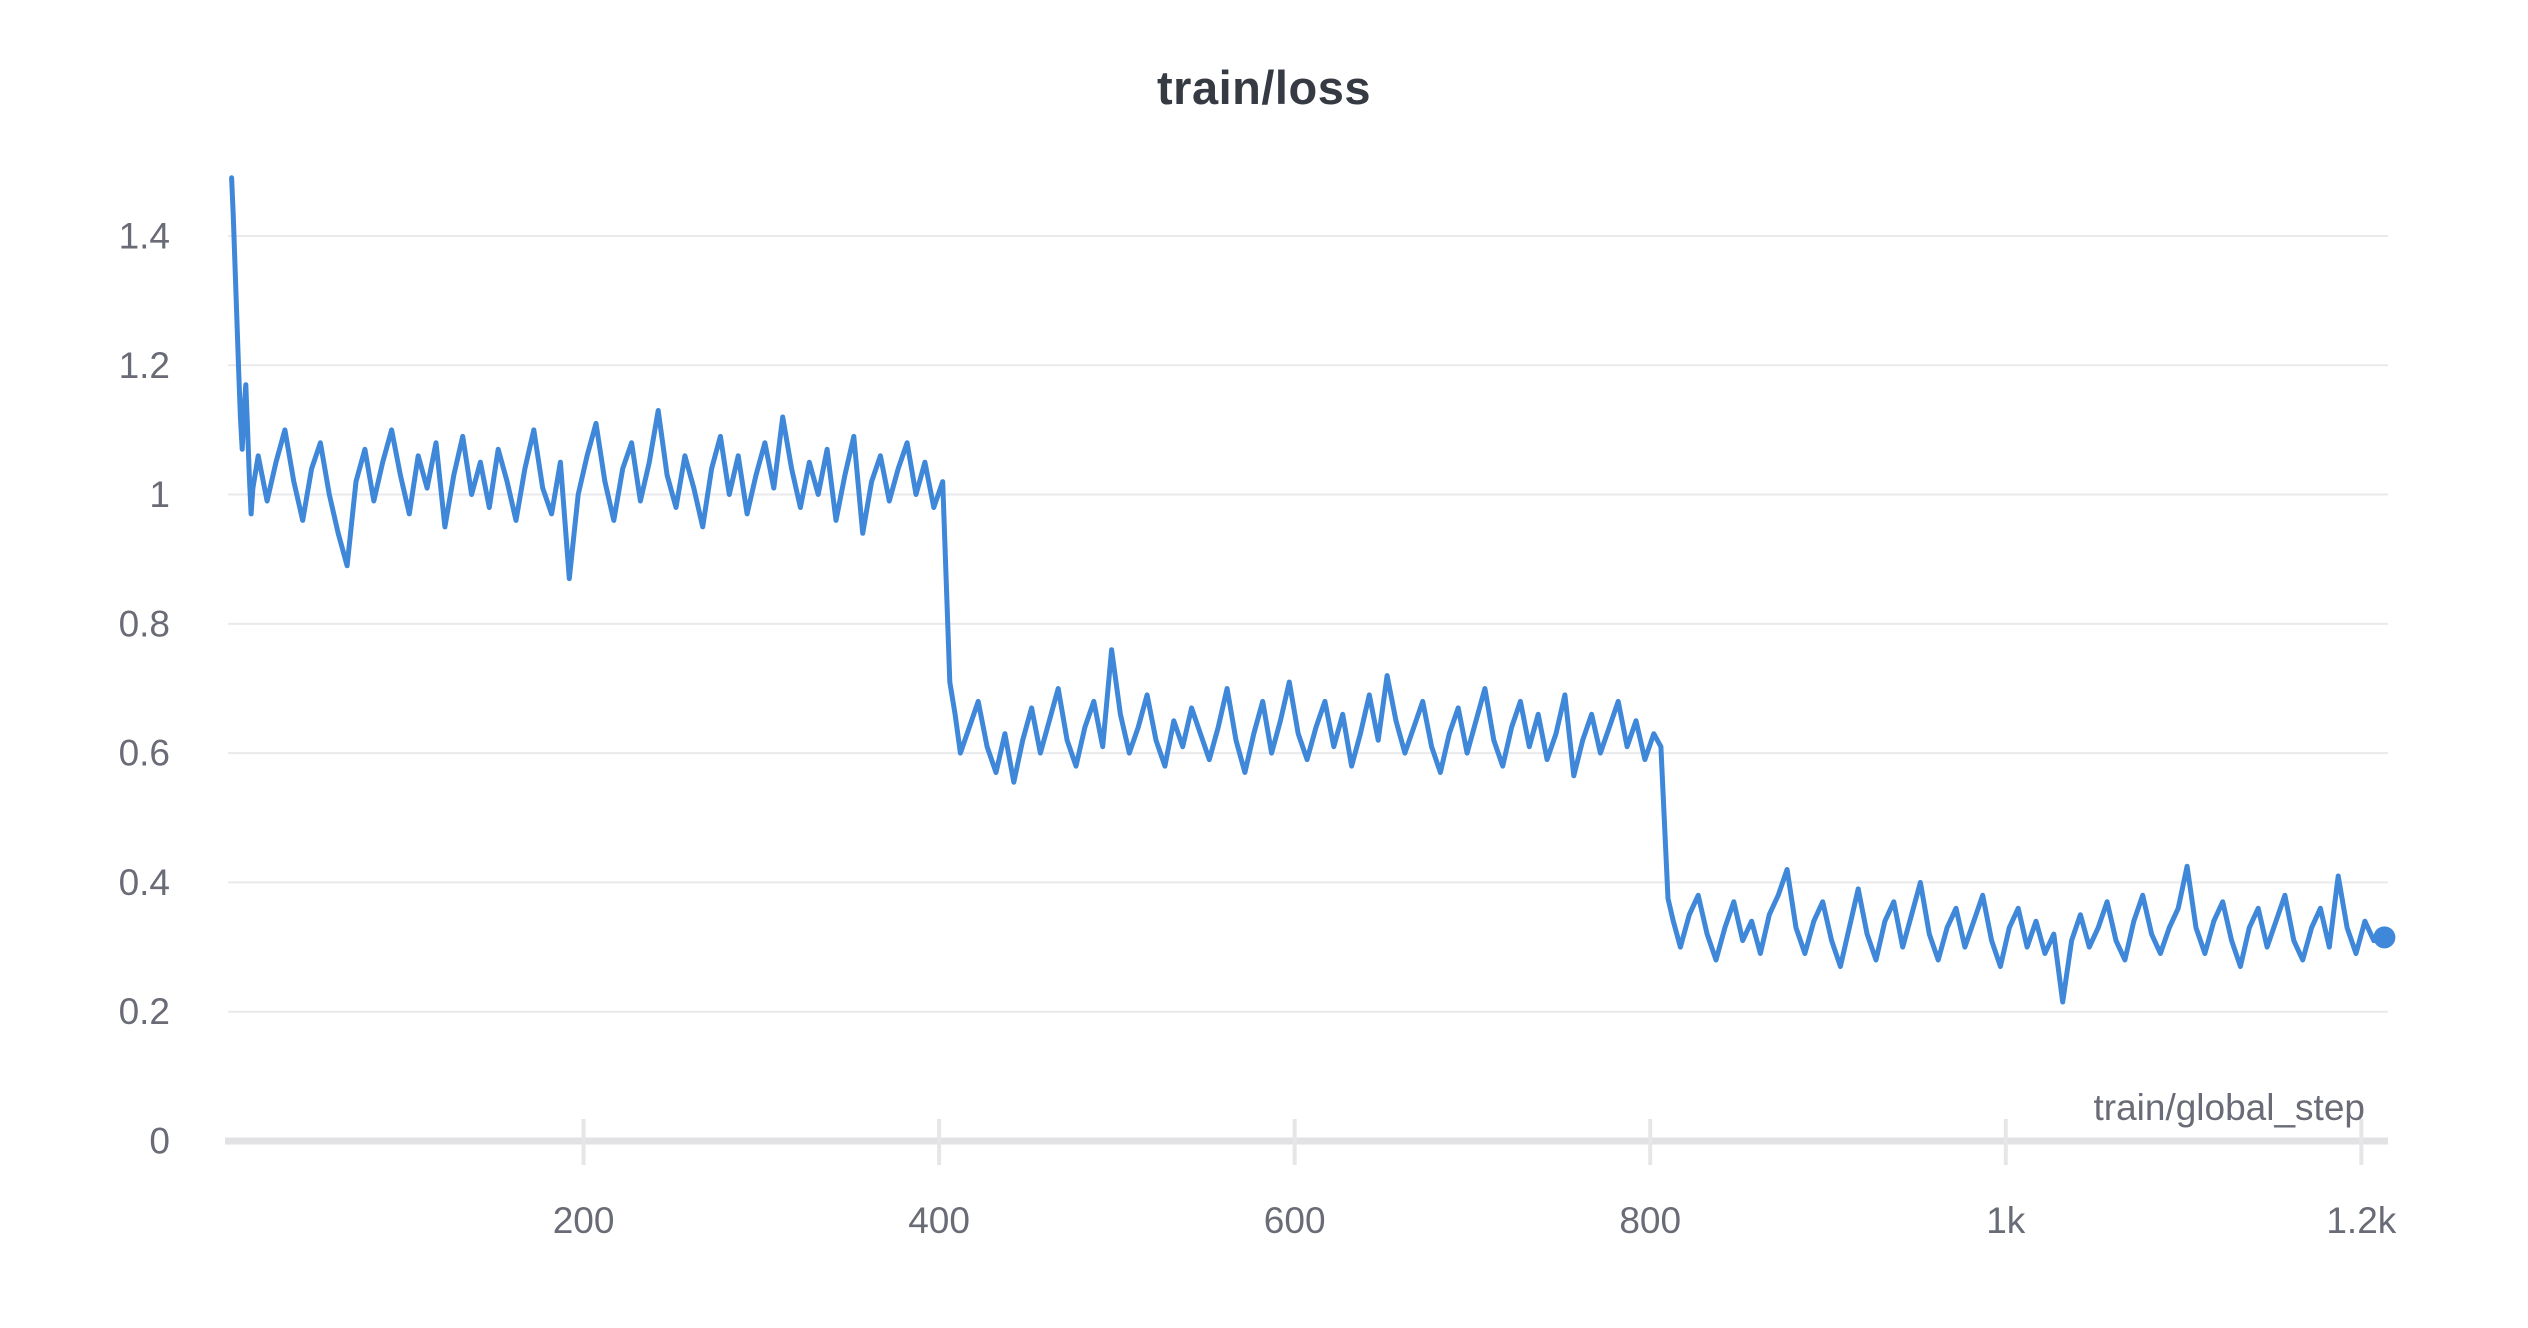 This screenshot has width=2528, height=1328. What do you see at coordinates (1306, 1142) in the screenshot?
I see `axes` at bounding box center [1306, 1142].